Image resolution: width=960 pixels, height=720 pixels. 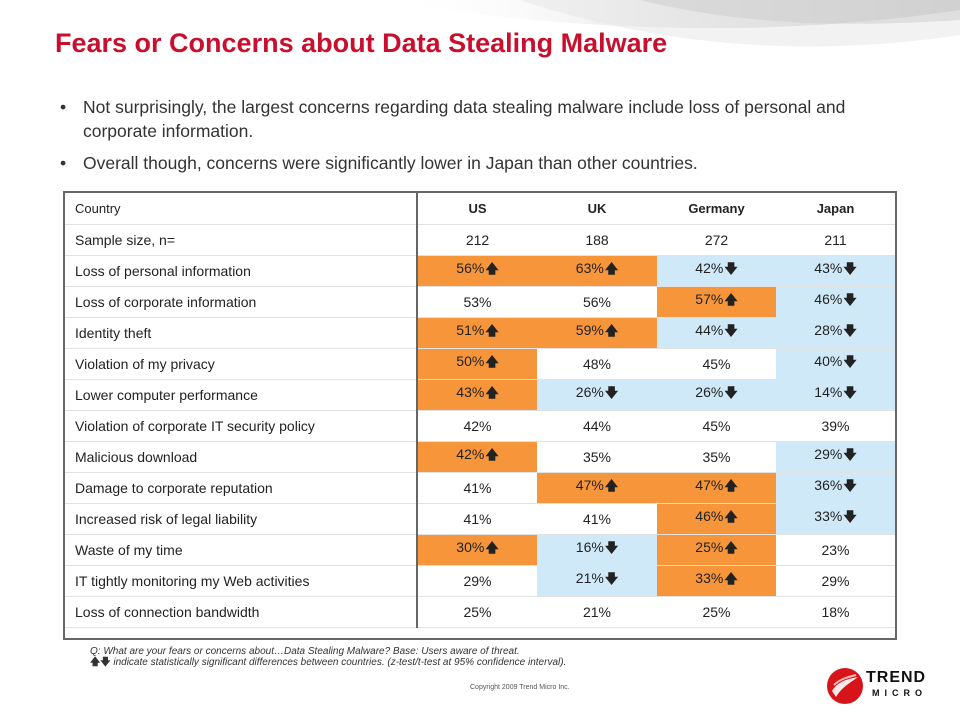 What do you see at coordinates (470, 391) in the screenshot?
I see `cell-value: 43%` at bounding box center [470, 391].